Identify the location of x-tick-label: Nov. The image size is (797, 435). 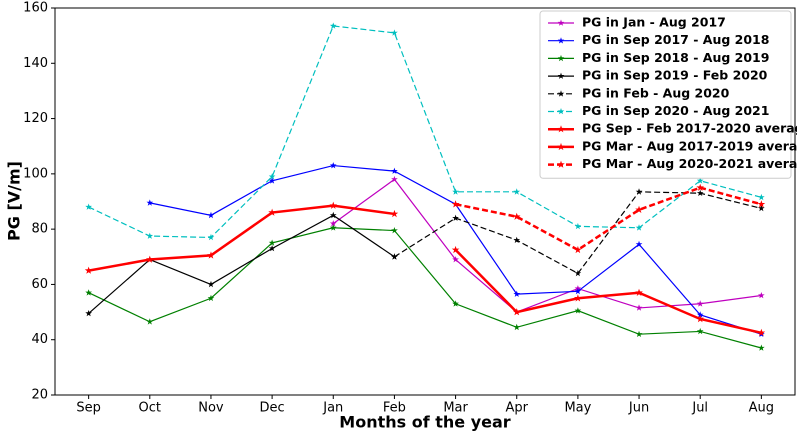
(211, 408).